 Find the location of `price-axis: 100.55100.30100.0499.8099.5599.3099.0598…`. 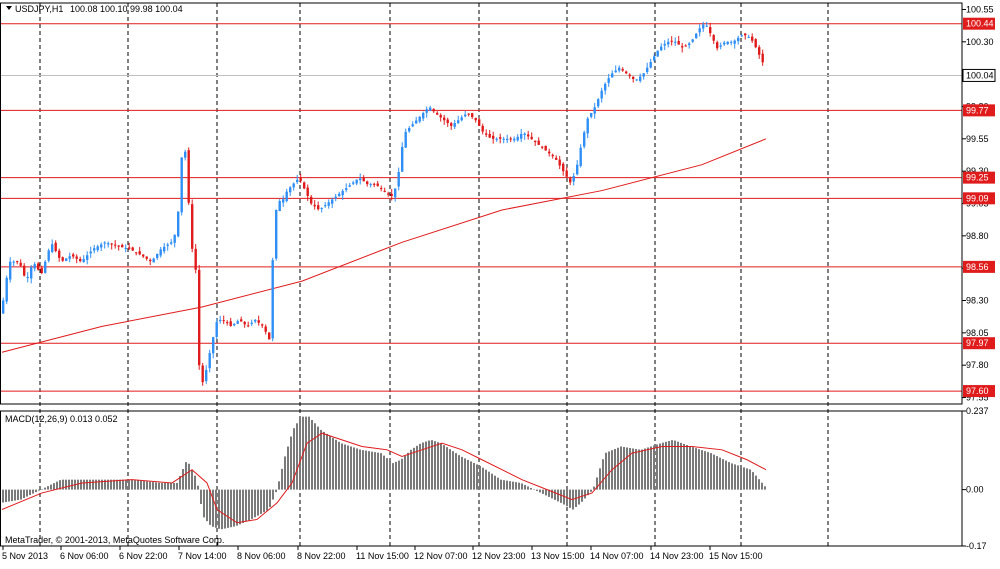

price-axis: 100.55100.30100.0499.8099.5599.3099.0598… is located at coordinates (979, 203).